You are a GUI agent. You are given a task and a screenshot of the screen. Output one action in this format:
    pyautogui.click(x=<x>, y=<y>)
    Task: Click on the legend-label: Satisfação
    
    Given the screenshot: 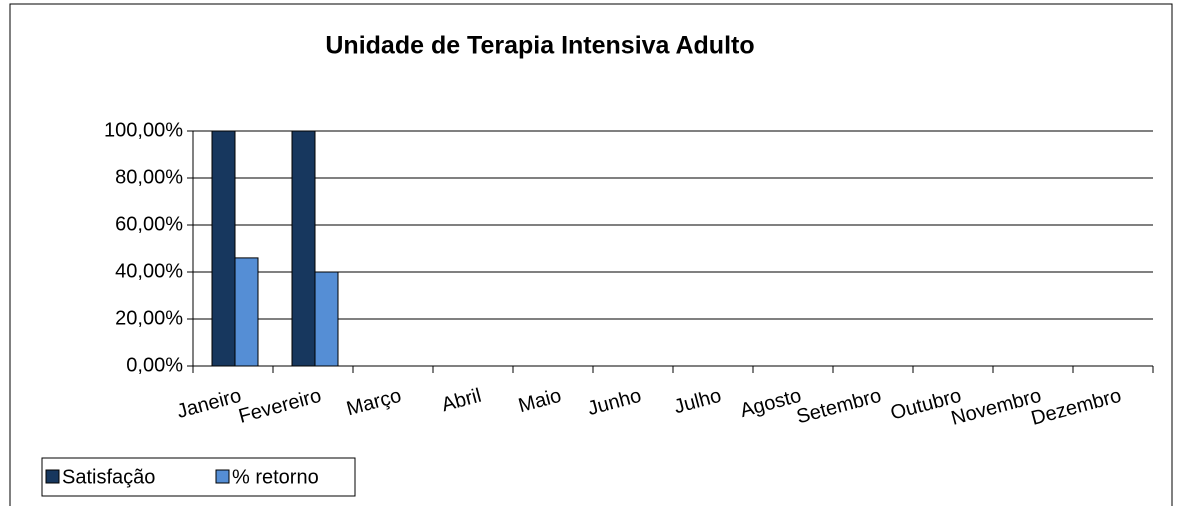 What is the action you would take?
    pyautogui.click(x=108, y=477)
    